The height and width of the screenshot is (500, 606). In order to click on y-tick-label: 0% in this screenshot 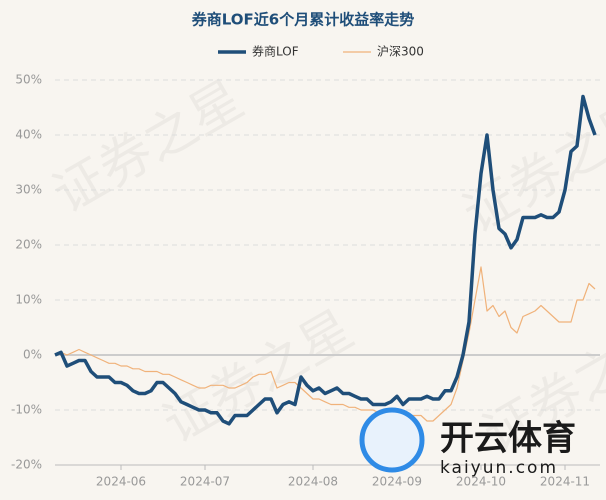, I will do `click(32, 355)`.